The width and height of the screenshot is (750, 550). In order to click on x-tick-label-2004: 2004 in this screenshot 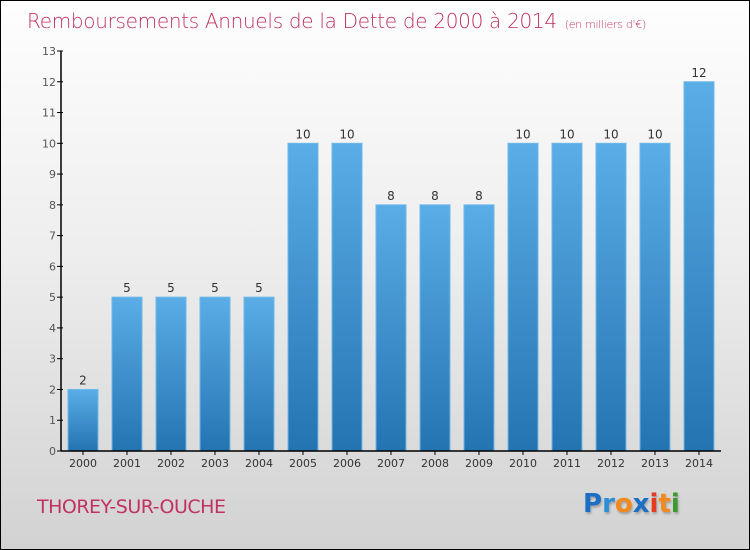, I will do `click(259, 463)`.